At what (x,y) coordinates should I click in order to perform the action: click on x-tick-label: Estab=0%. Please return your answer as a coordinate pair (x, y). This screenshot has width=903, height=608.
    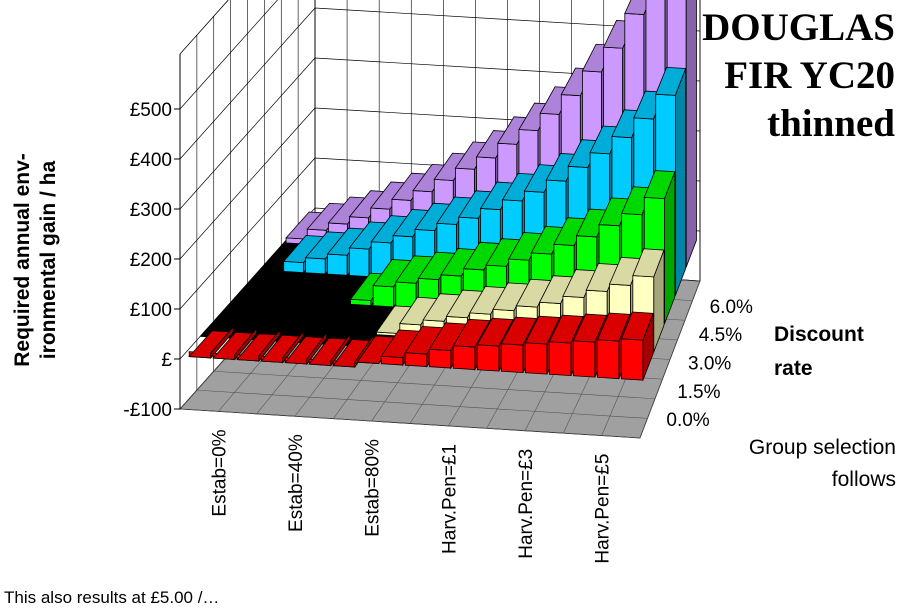
    Looking at the image, I should click on (219, 472).